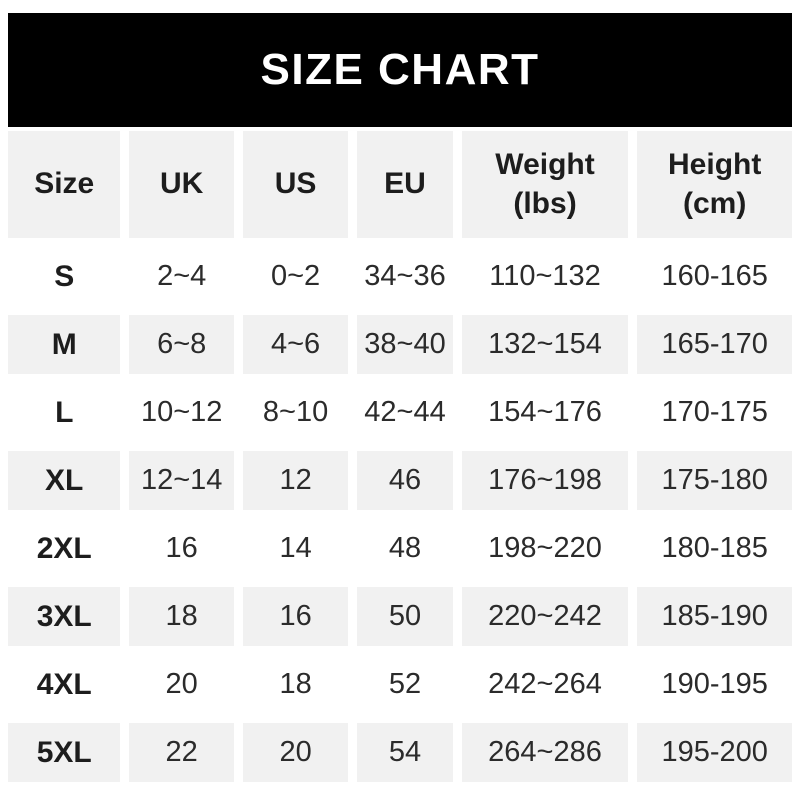  I want to click on cell-weight: 242~264, so click(545, 684).